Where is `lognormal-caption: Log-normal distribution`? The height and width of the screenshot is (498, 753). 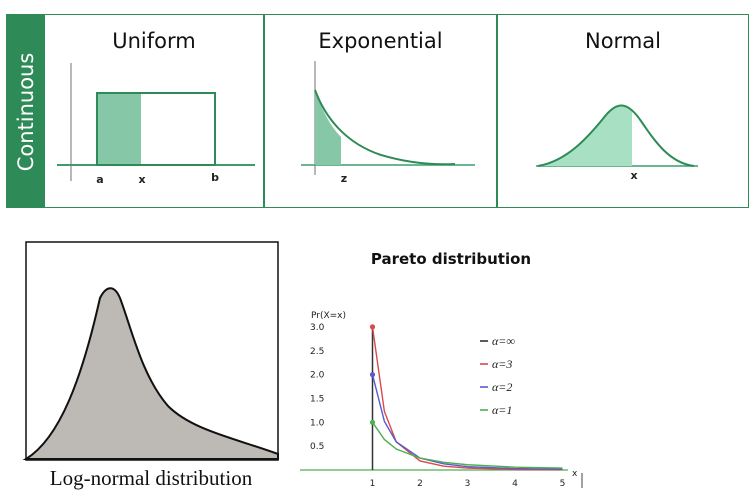
lognormal-caption: Log-normal distribution is located at coordinates (151, 478).